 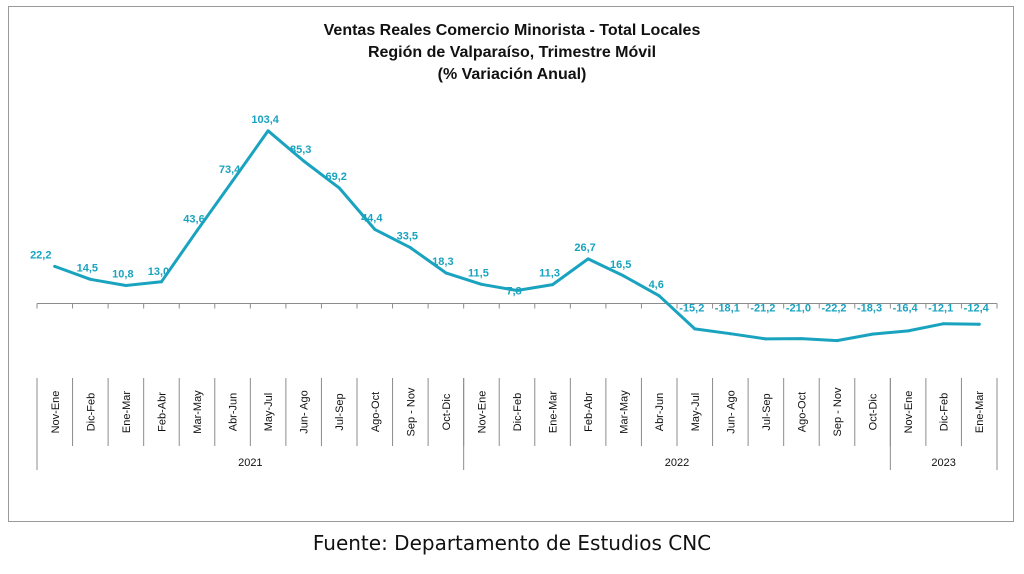 What do you see at coordinates (656, 285) in the screenshot?
I see `data-label: 4,6` at bounding box center [656, 285].